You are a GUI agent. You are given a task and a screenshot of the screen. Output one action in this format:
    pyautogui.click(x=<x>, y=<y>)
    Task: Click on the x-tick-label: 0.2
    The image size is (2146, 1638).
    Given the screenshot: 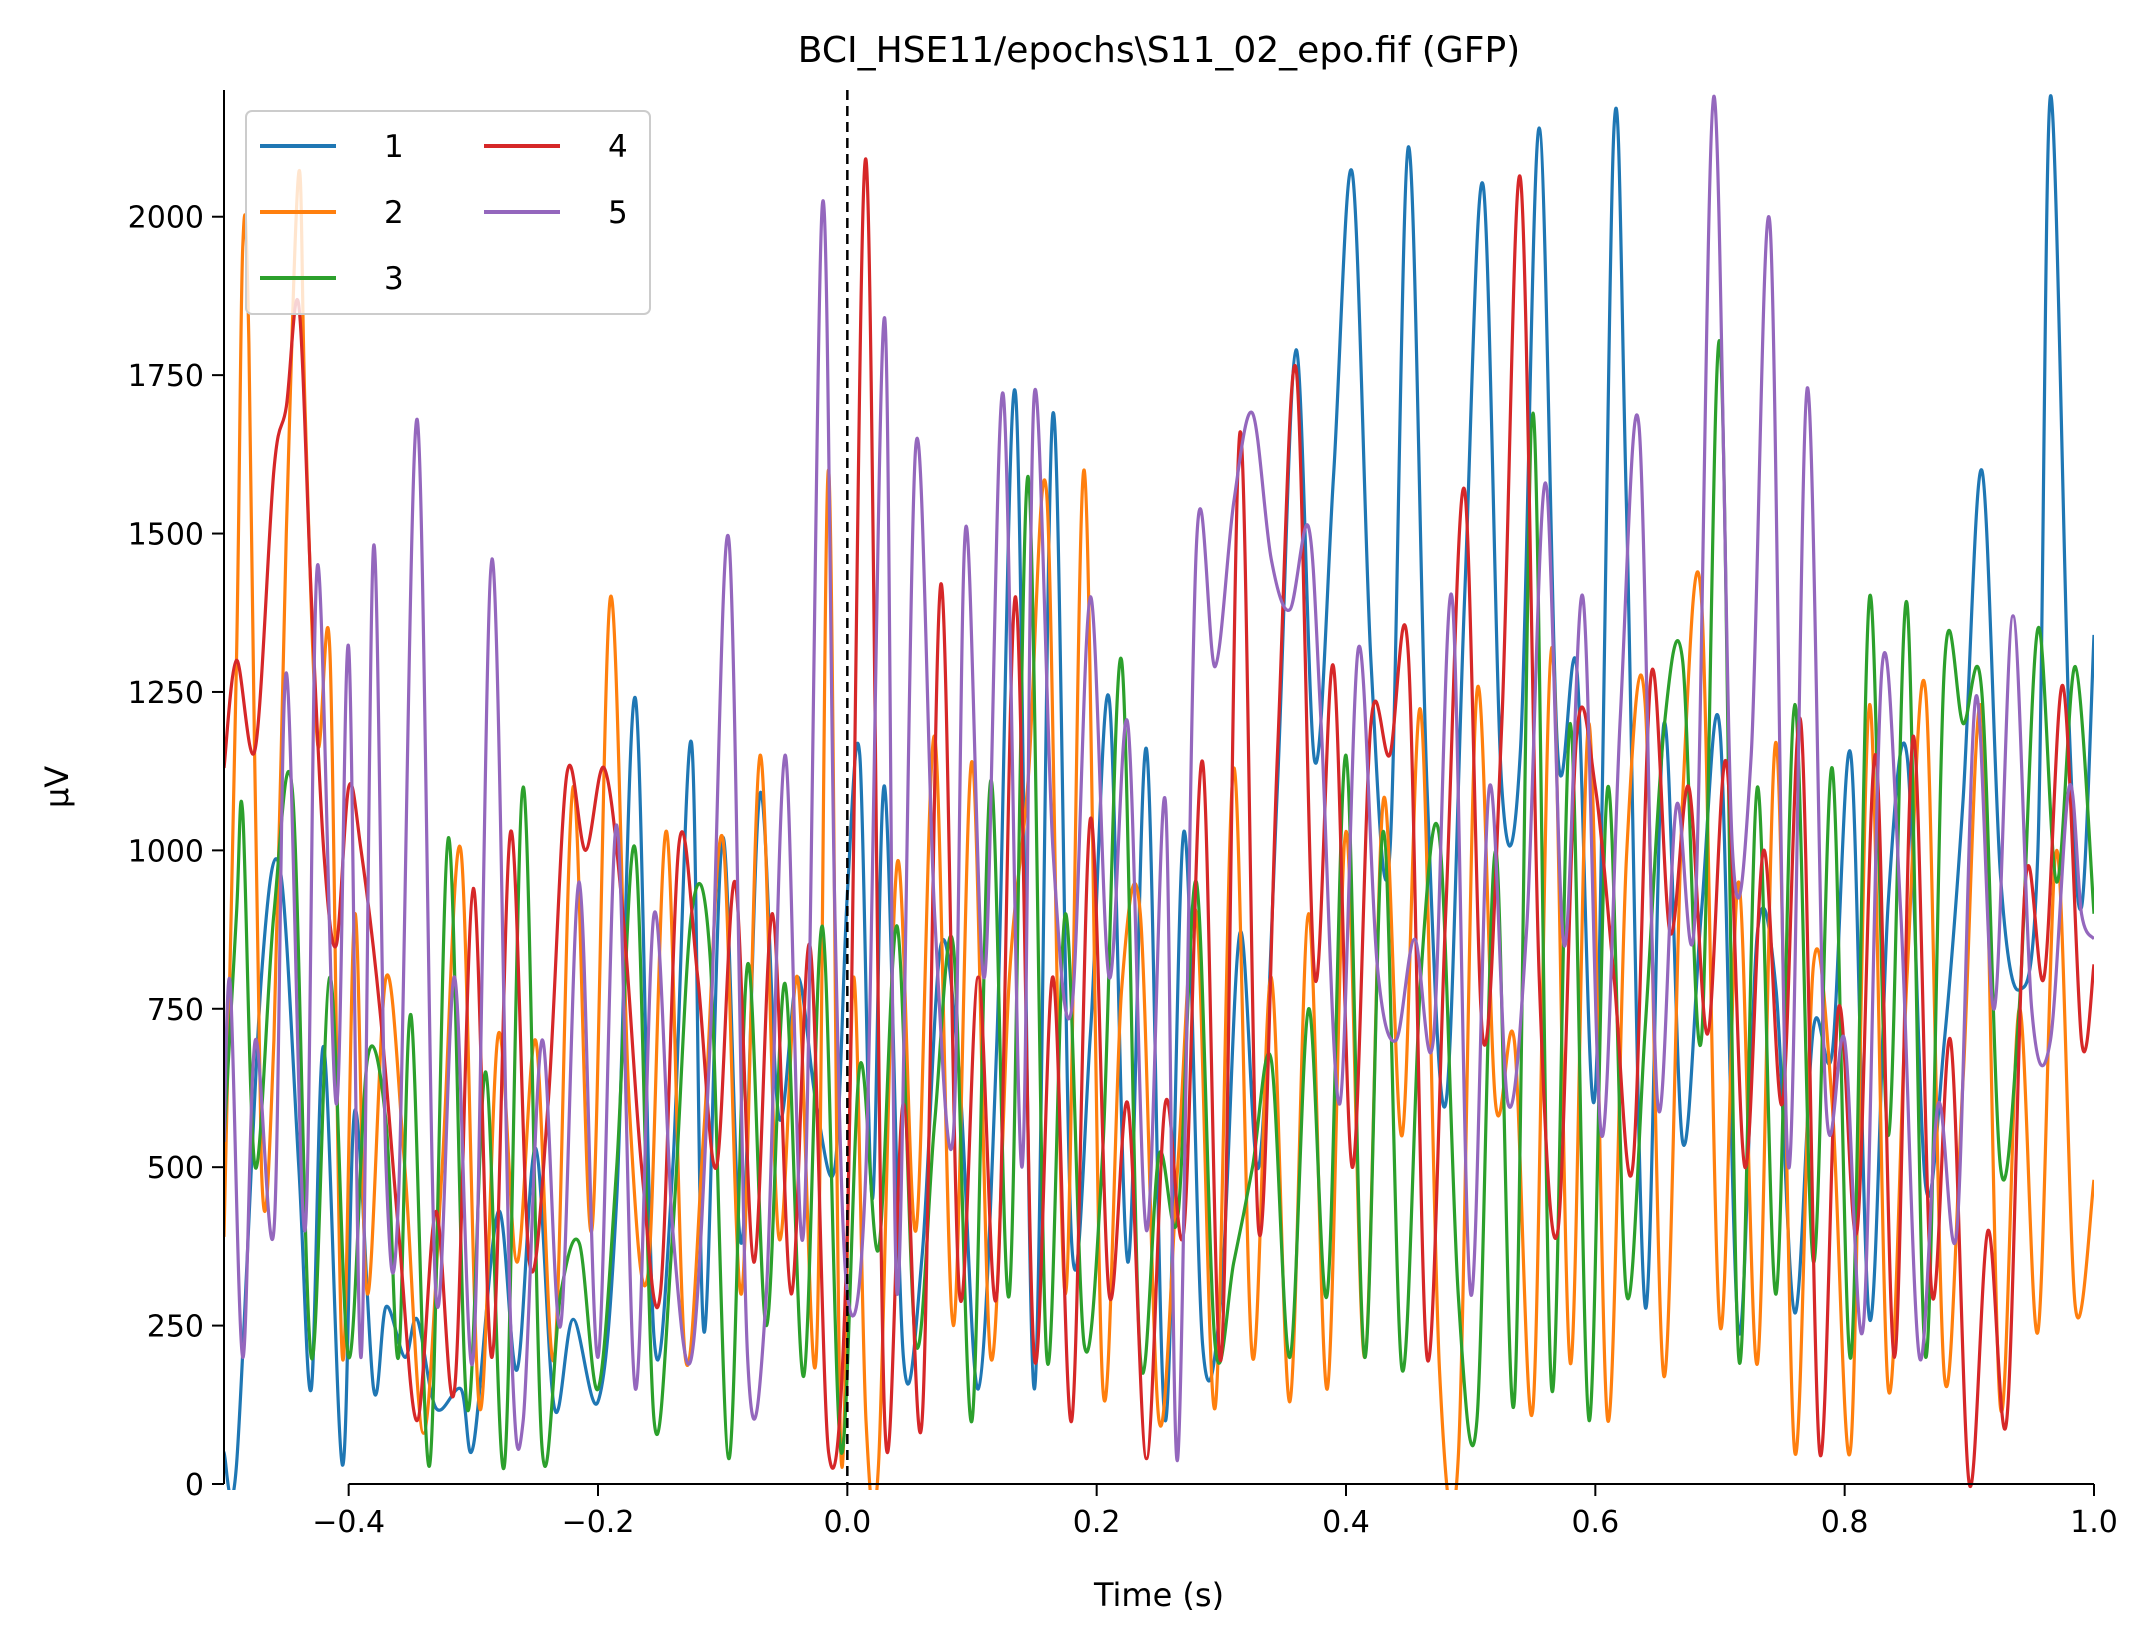 What is the action you would take?
    pyautogui.click(x=1097, y=1522)
    